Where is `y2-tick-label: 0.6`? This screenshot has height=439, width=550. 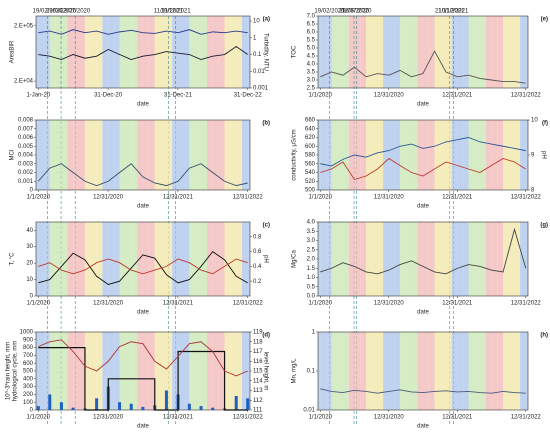
y2-tick-label: 0.6 is located at coordinates (257, 252).